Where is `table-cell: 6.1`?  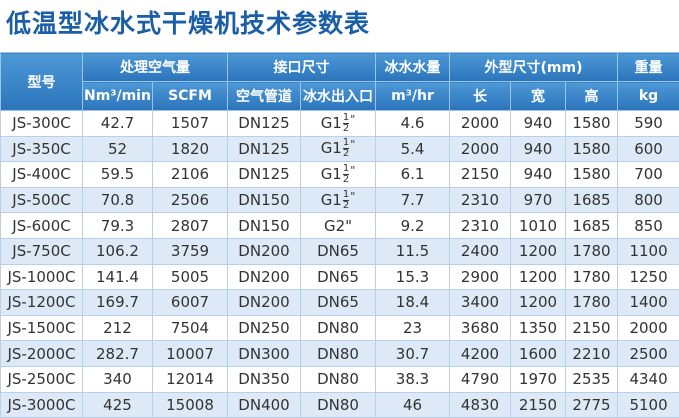 table-cell: 6.1 is located at coordinates (412, 174).